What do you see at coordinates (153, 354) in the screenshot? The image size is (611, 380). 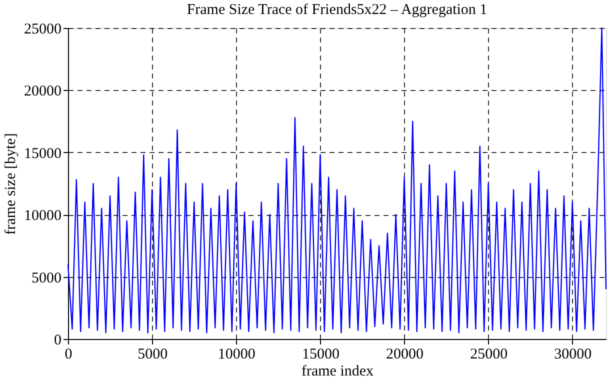 I see `x-tick-label: 5000` at bounding box center [153, 354].